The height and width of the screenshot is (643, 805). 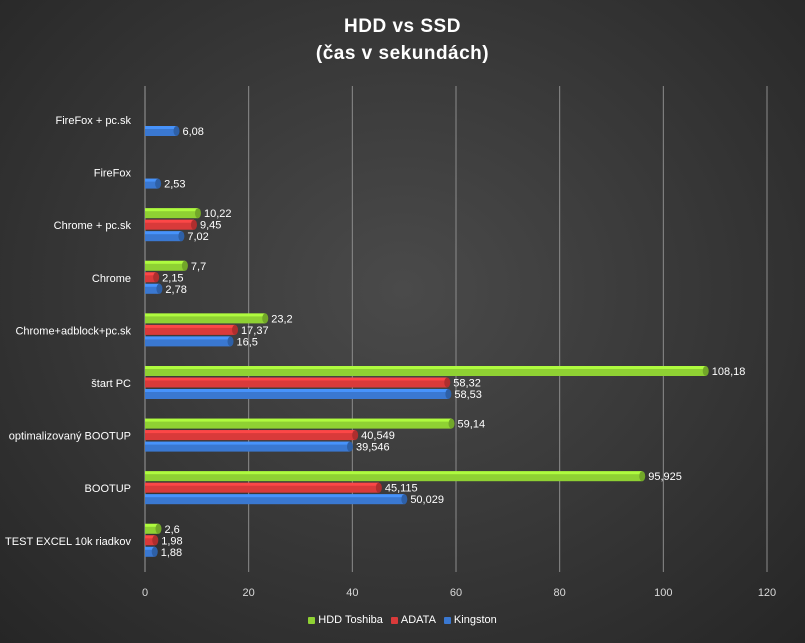 I want to click on legend-item: HDD Toshiba, so click(x=345, y=620).